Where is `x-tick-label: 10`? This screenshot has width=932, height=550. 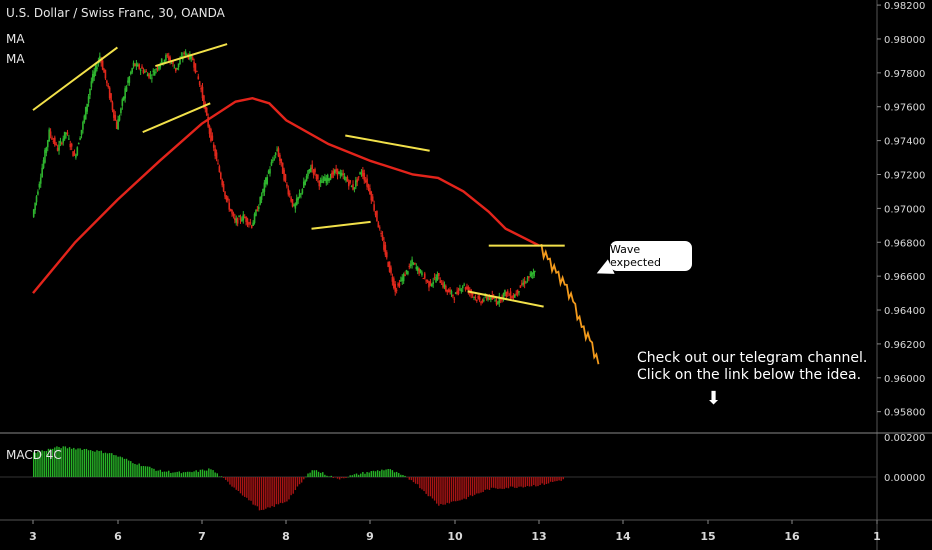 x-tick-label: 10 is located at coordinates (455, 536).